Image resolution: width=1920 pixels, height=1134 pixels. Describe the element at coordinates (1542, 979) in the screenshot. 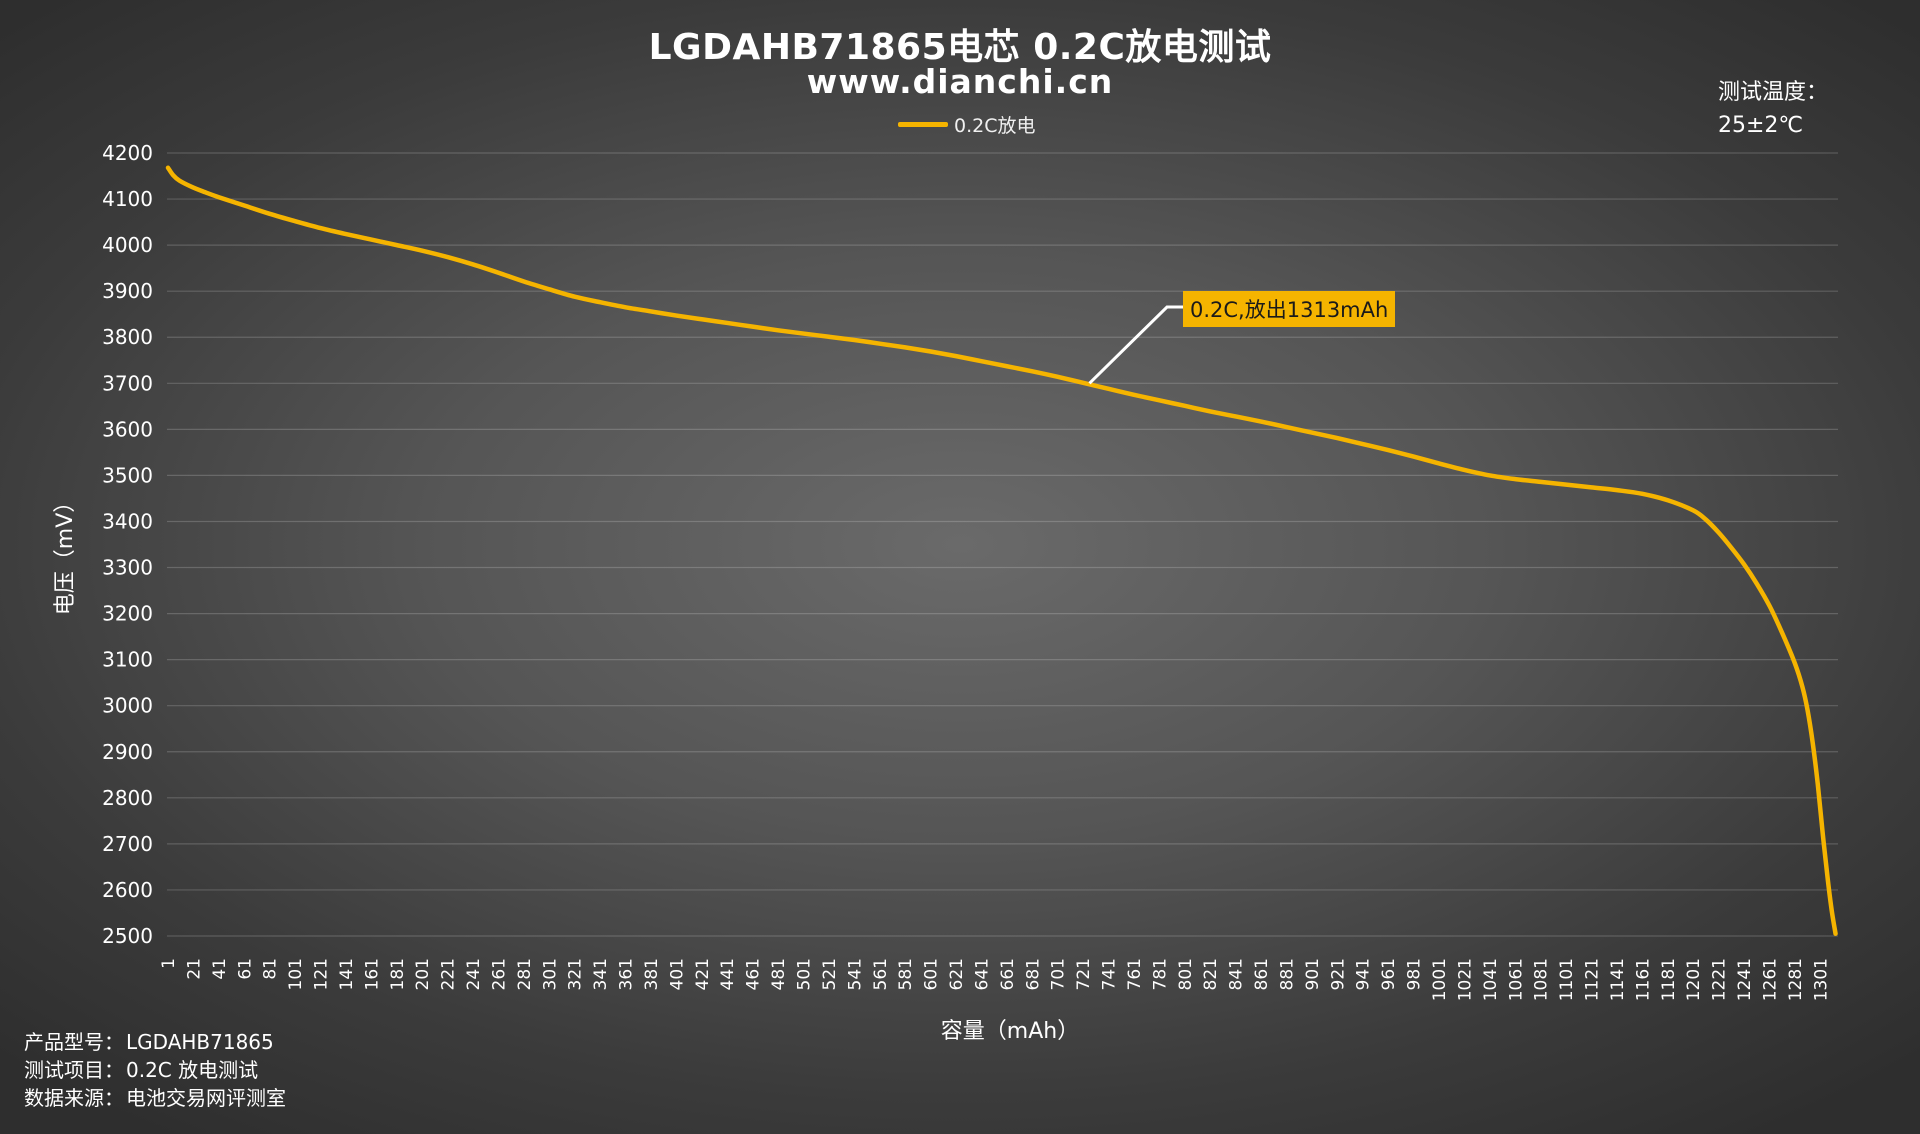

I see `x-tick-label: 1081` at that location.